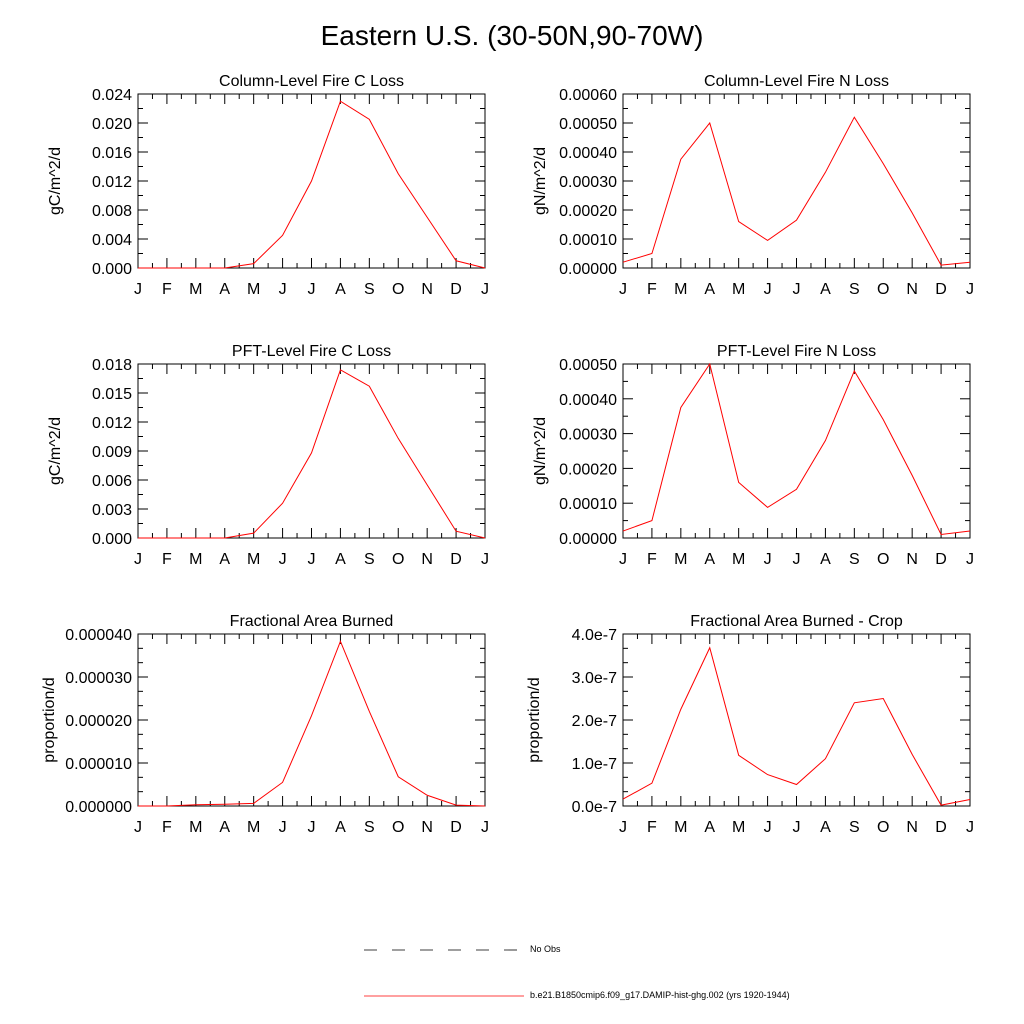 This screenshot has width=1024, height=1024. Describe the element at coordinates (112, 95) in the screenshot. I see `y-tick-label: 0.024` at that location.